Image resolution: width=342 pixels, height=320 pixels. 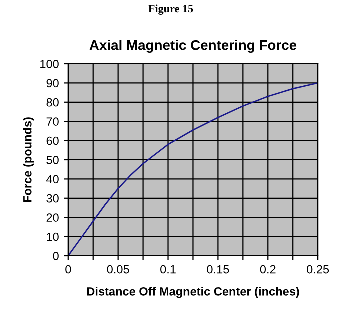 I want to click on x-tick-label: 0.25, so click(x=318, y=269).